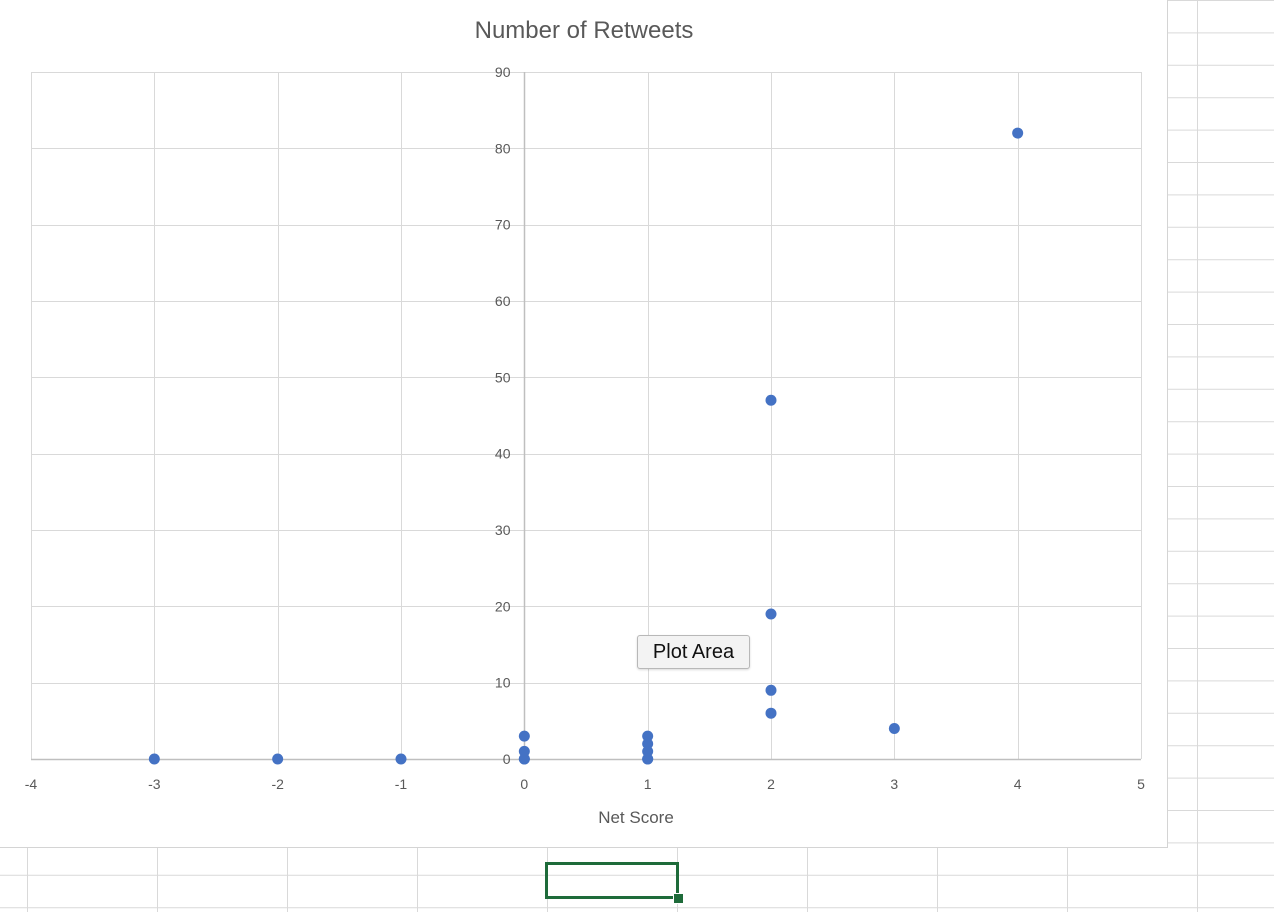  What do you see at coordinates (771, 784) in the screenshot?
I see `x-tick-label: 2` at bounding box center [771, 784].